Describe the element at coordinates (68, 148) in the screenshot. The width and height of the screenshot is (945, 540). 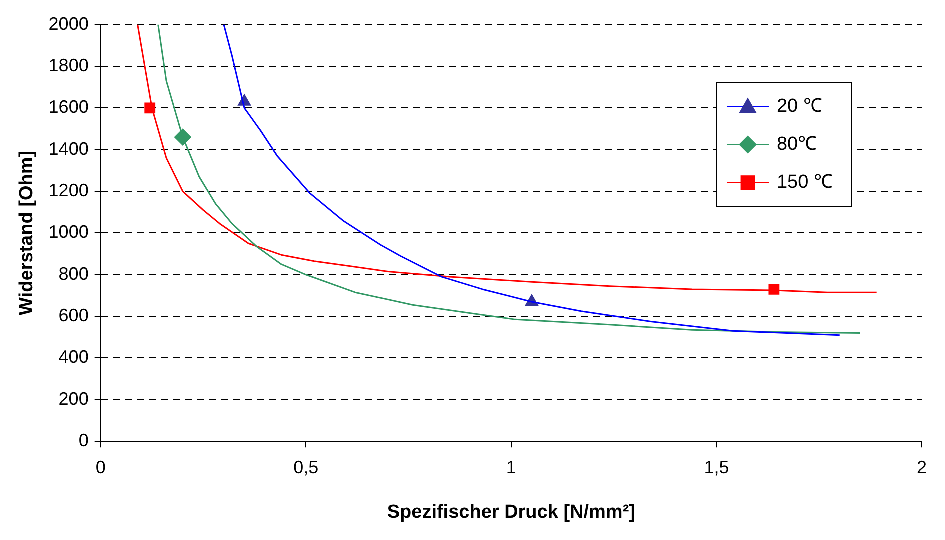
I see `y-tick-label: 1400` at that location.